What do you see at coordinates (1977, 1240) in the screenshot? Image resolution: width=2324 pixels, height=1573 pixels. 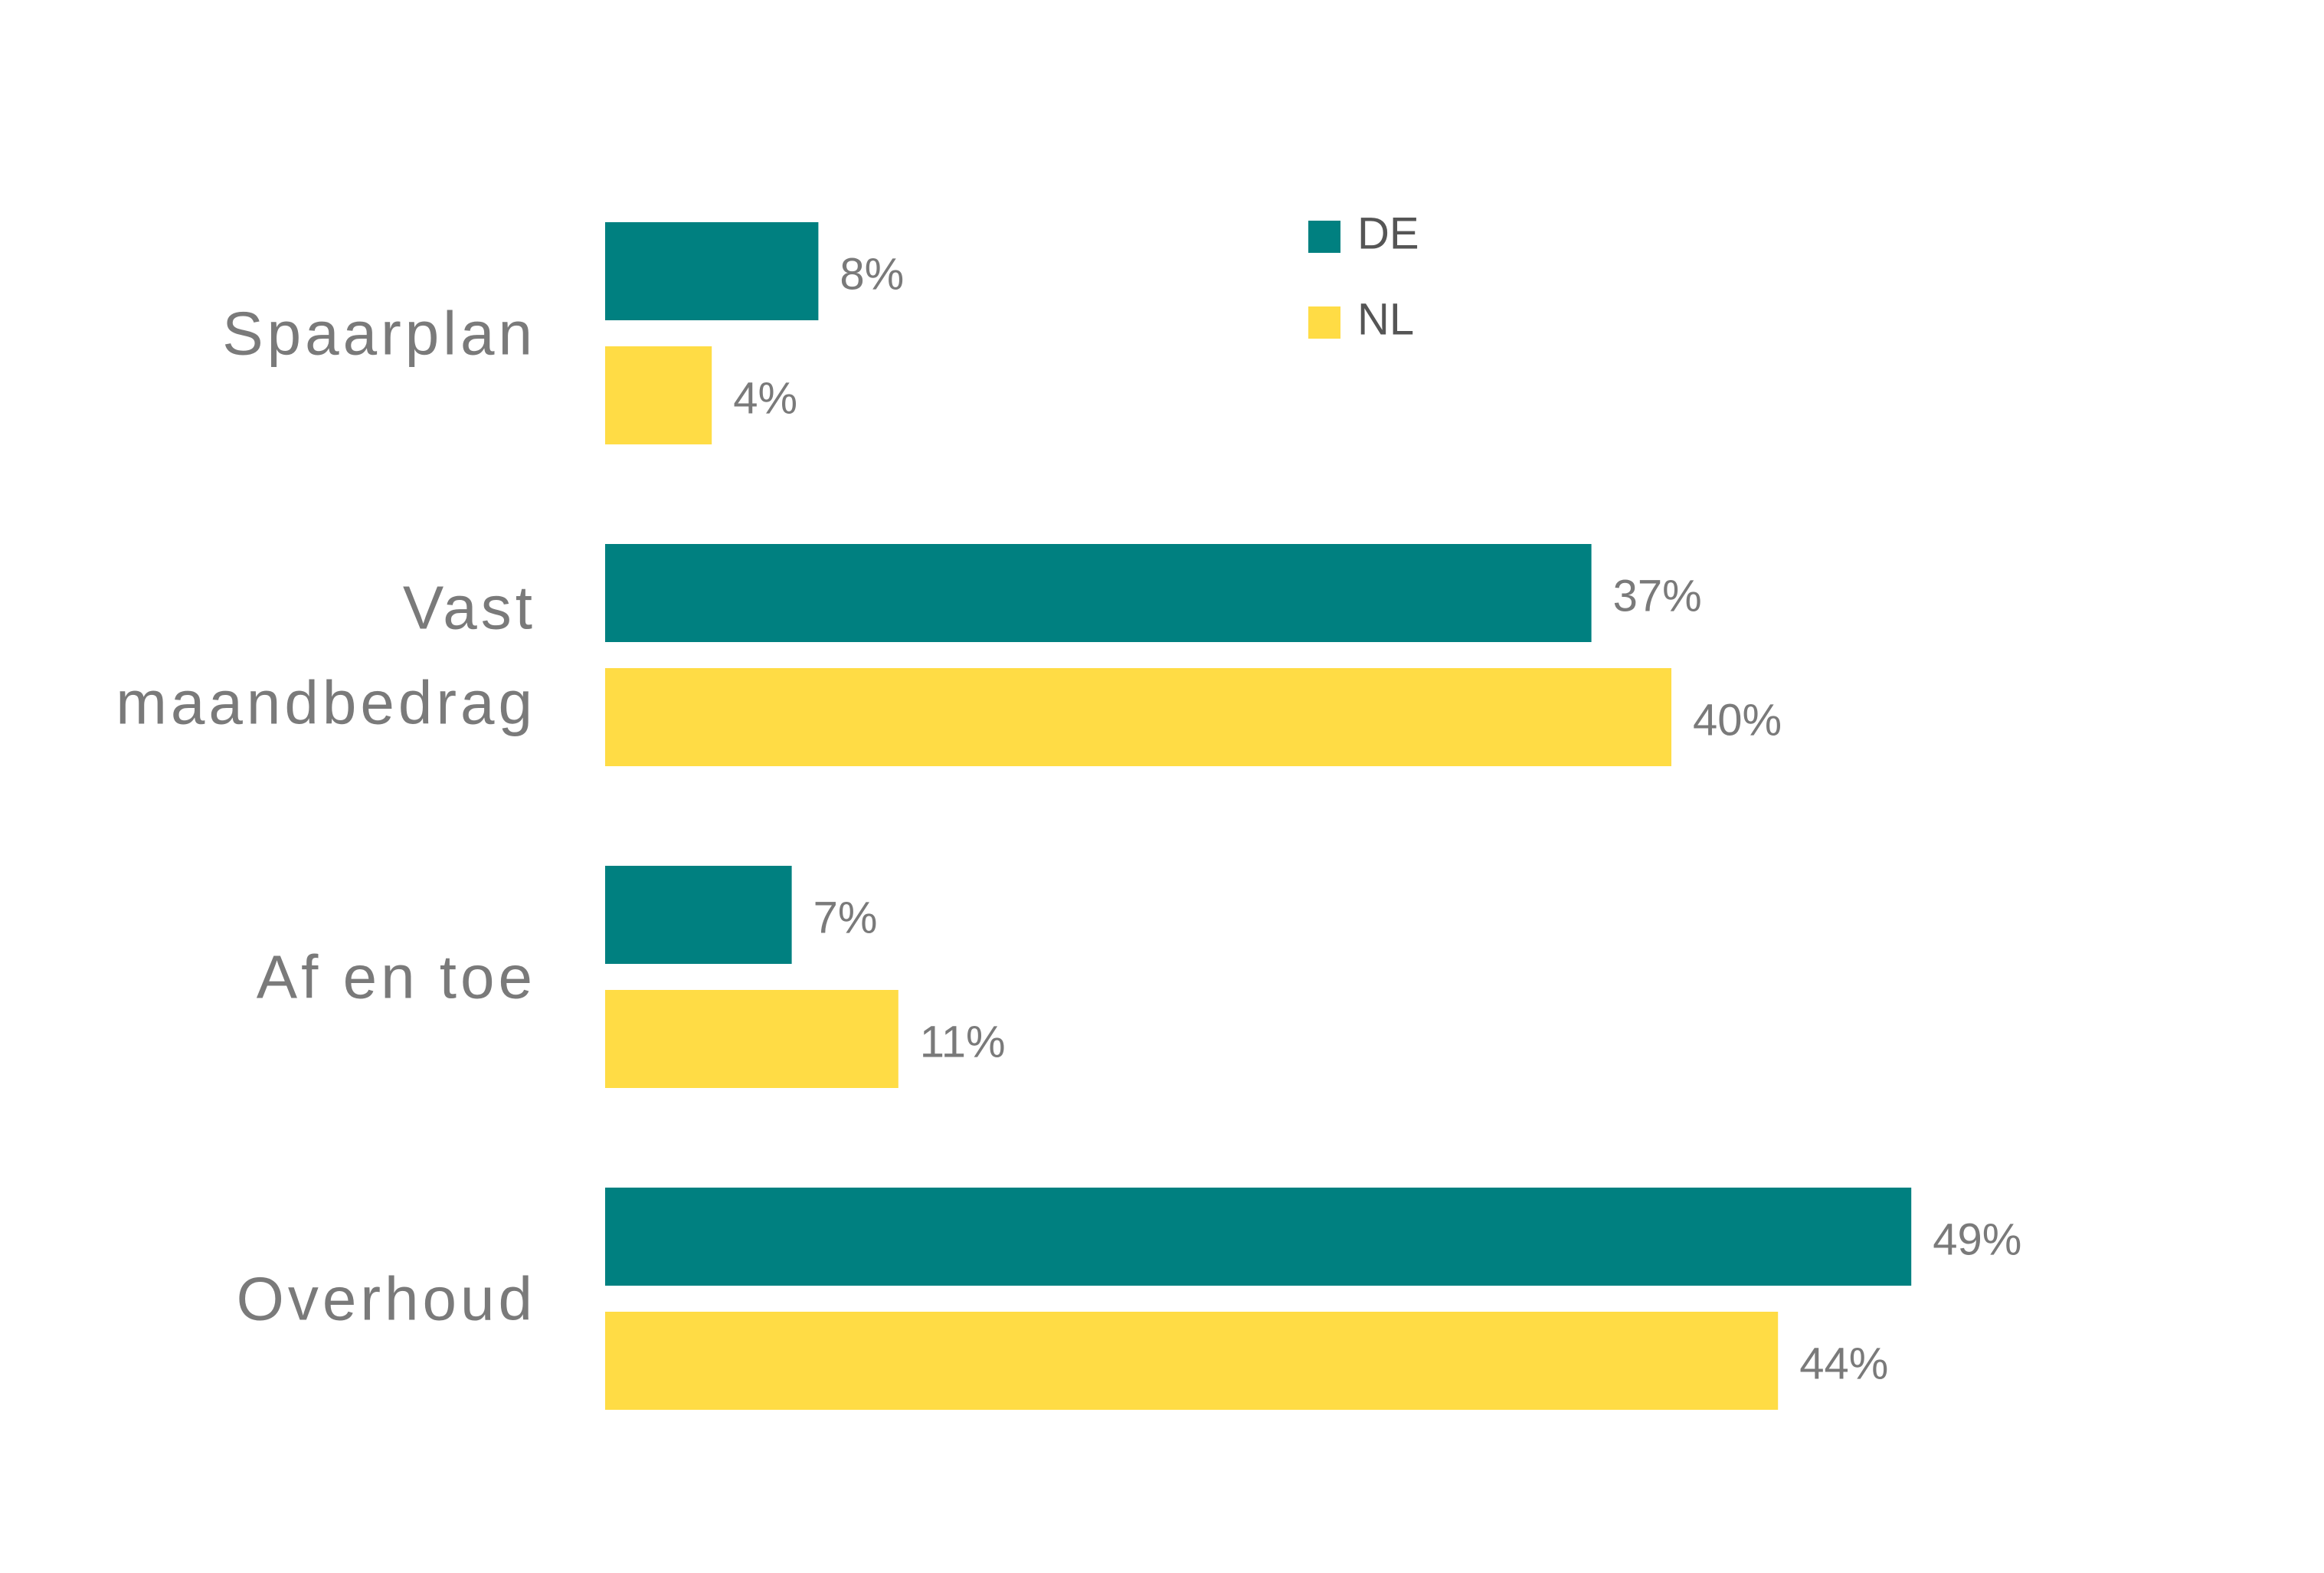 I see `data-label: 49%` at bounding box center [1977, 1240].